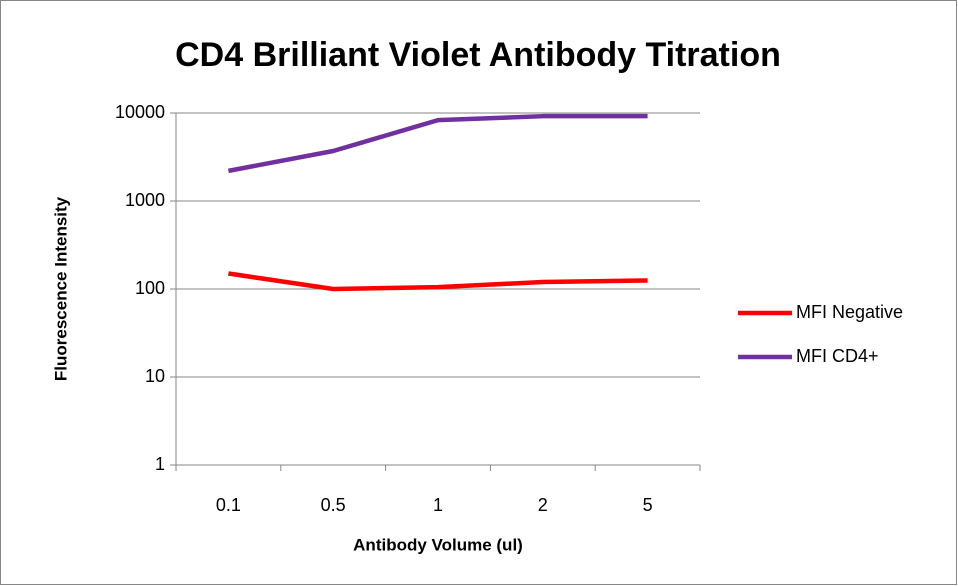 The image size is (958, 586). What do you see at coordinates (155, 376) in the screenshot?
I see `y-tick-label: 10` at bounding box center [155, 376].